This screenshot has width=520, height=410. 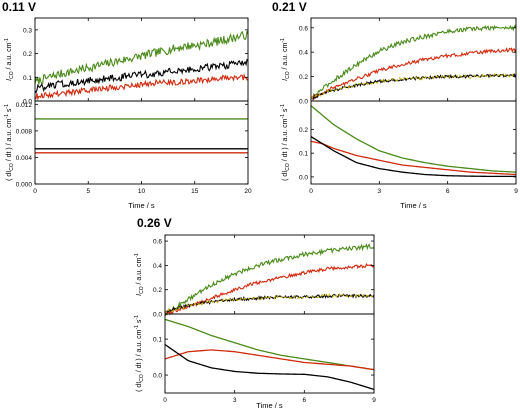 I want to click on x-tick-label: 20, so click(x=248, y=191).